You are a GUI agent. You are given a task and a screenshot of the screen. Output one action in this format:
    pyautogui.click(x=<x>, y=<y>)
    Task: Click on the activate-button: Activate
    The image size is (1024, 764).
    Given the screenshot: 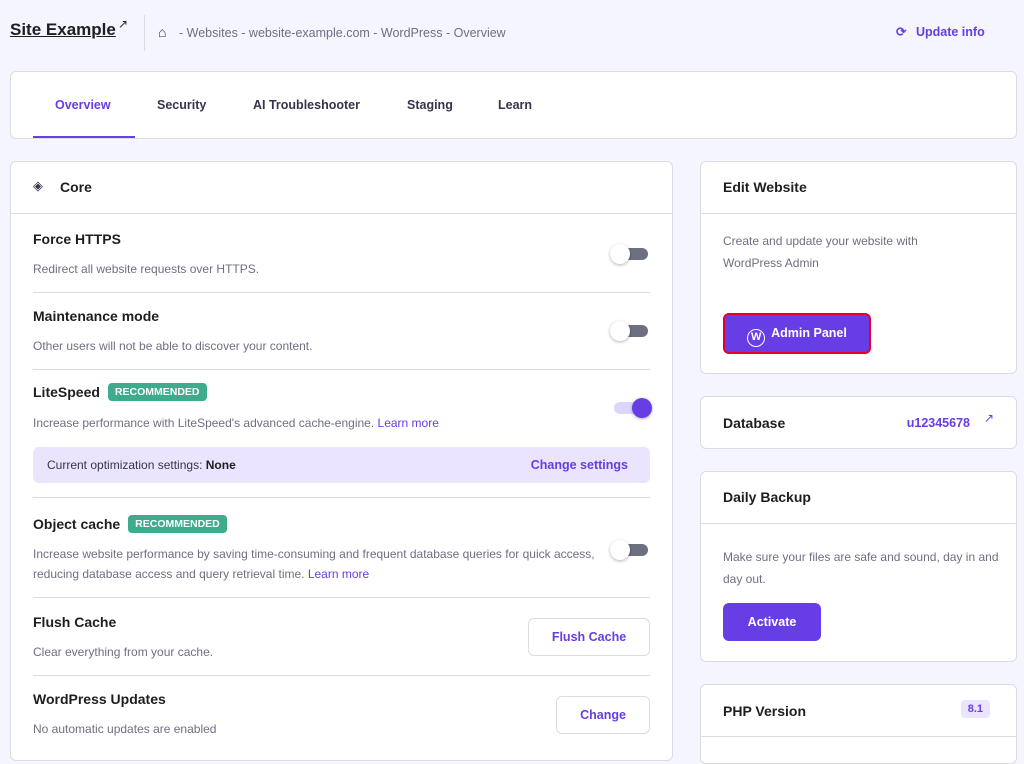 What is the action you would take?
    pyautogui.click(x=772, y=622)
    